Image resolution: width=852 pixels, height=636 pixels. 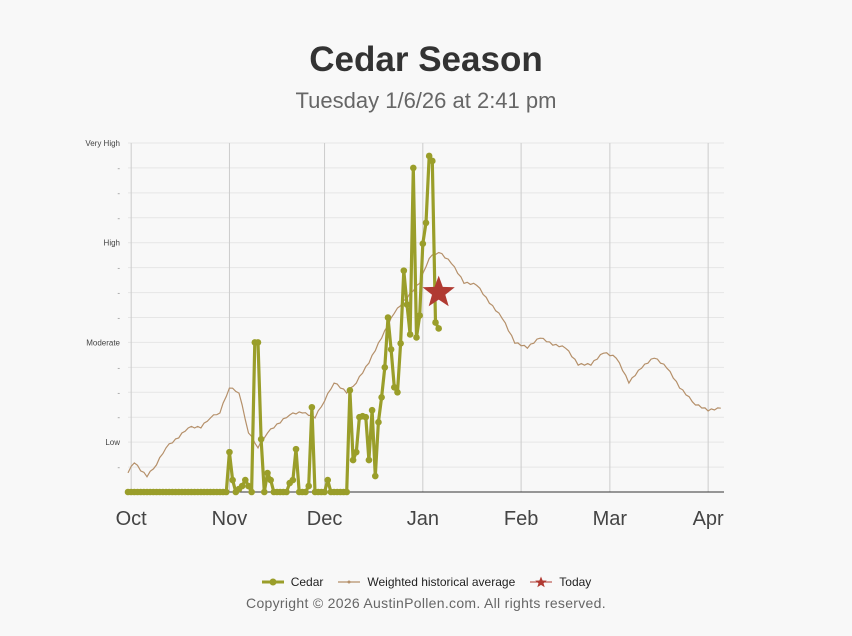 What do you see at coordinates (575, 582) in the screenshot?
I see `legend-label-today: Today` at bounding box center [575, 582].